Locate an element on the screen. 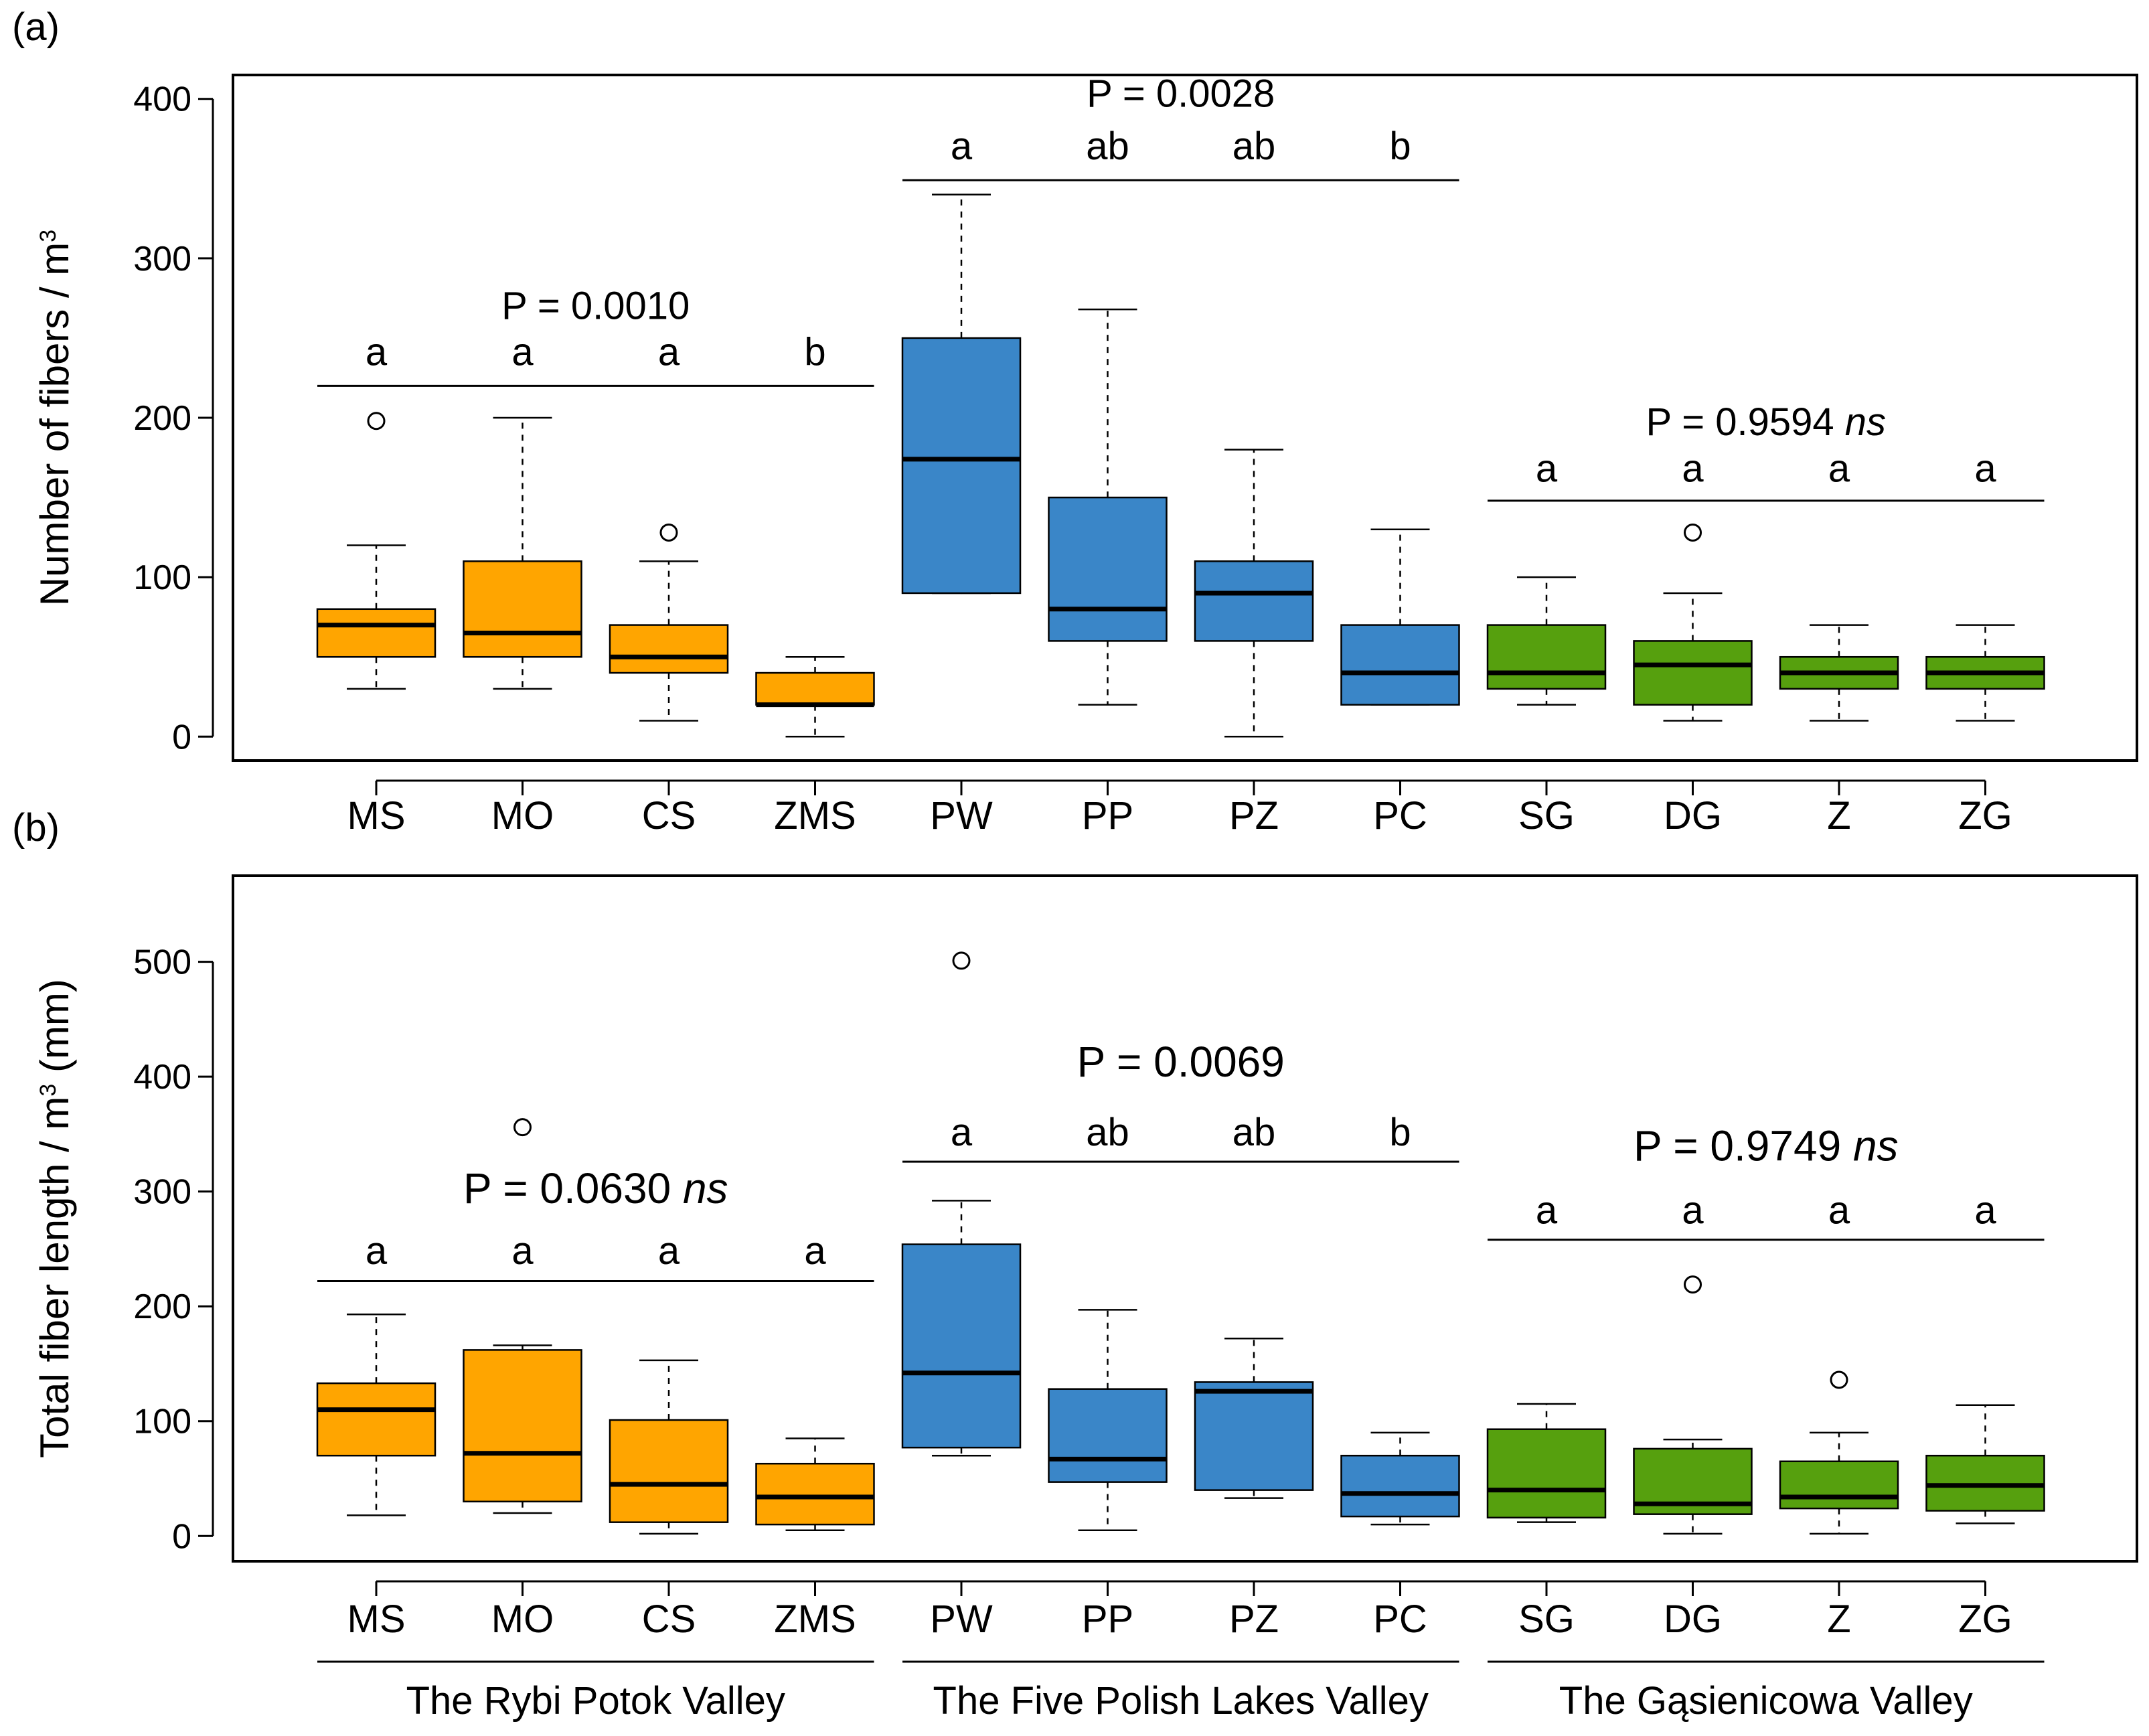 The width and height of the screenshot is (2149, 1736). p-value-text: P = 0.0010 is located at coordinates (595, 305).